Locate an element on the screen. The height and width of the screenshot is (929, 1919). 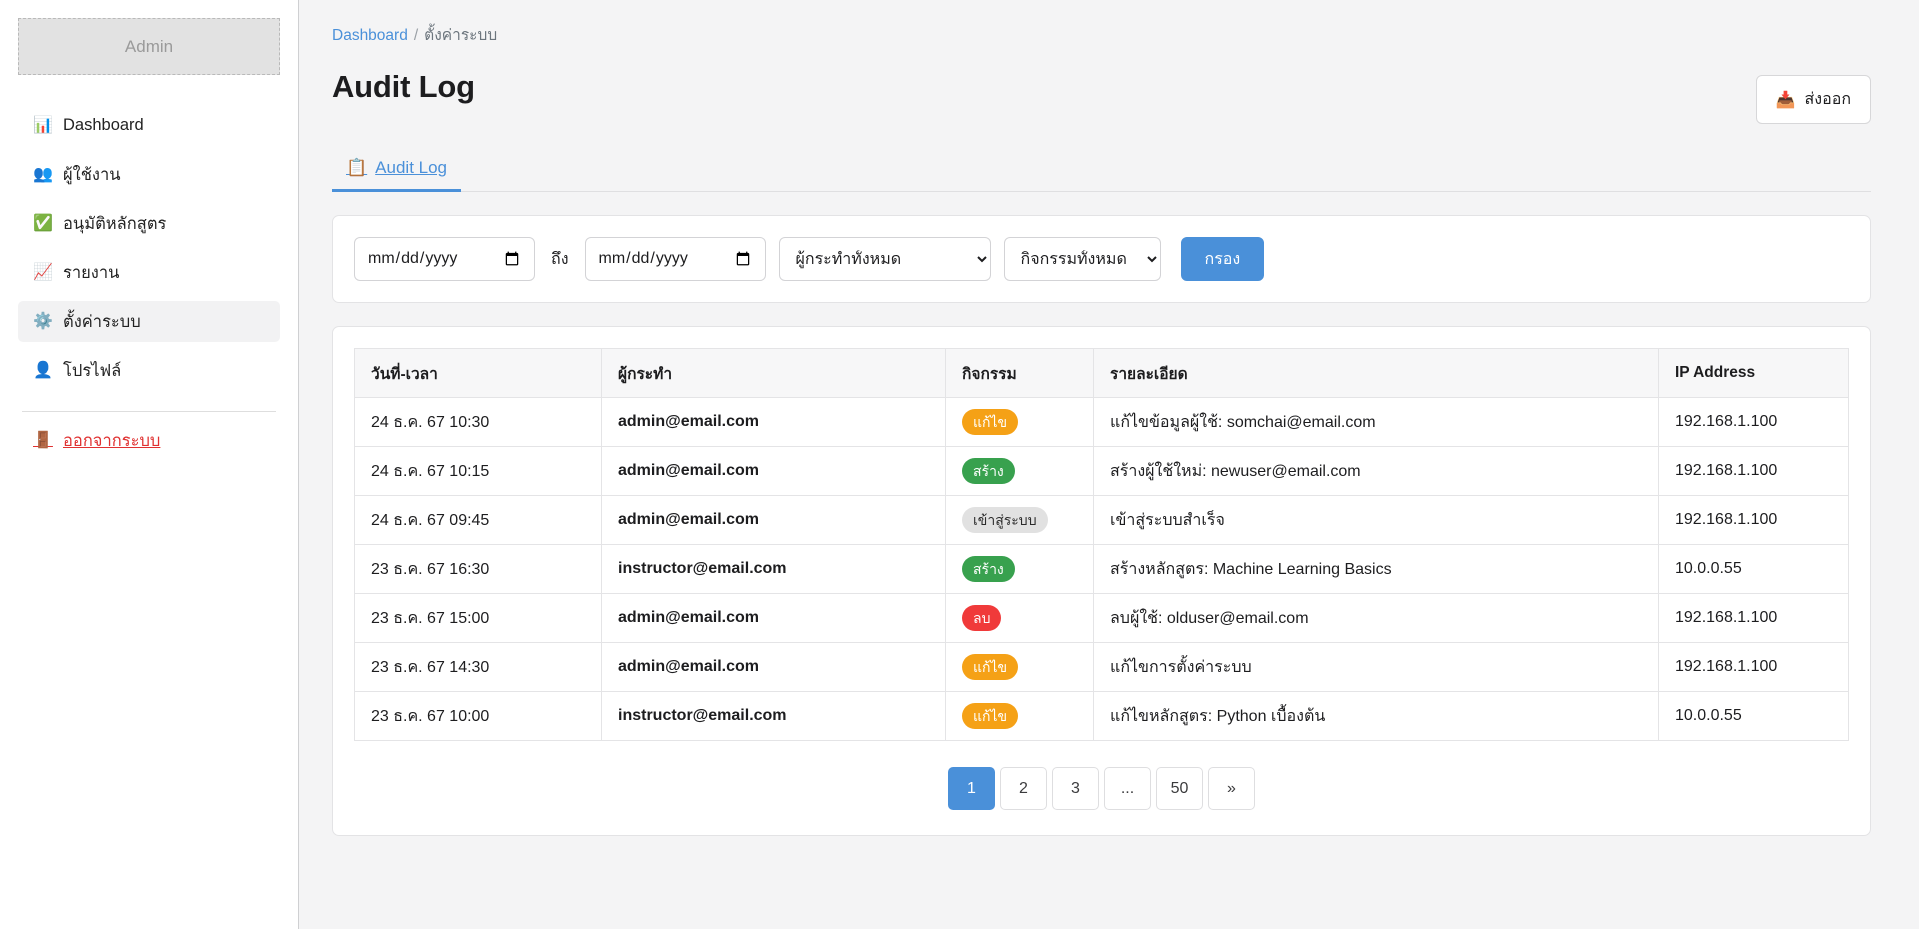
date-from-input is located at coordinates (444, 259).